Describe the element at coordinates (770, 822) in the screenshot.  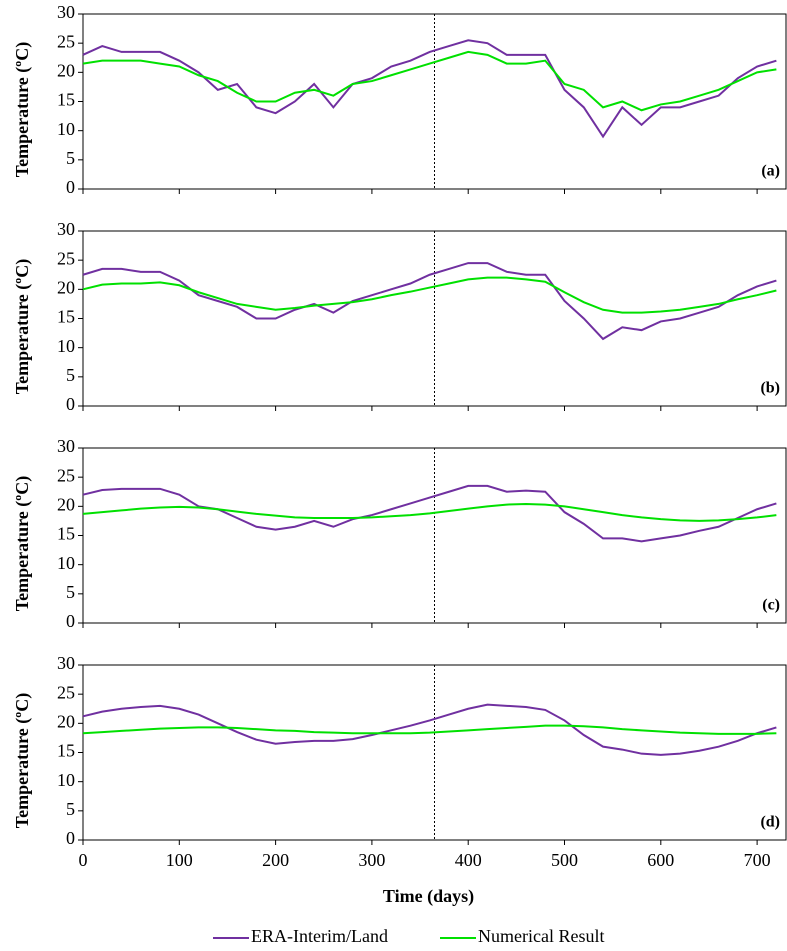
I see `panel-label: (d)` at that location.